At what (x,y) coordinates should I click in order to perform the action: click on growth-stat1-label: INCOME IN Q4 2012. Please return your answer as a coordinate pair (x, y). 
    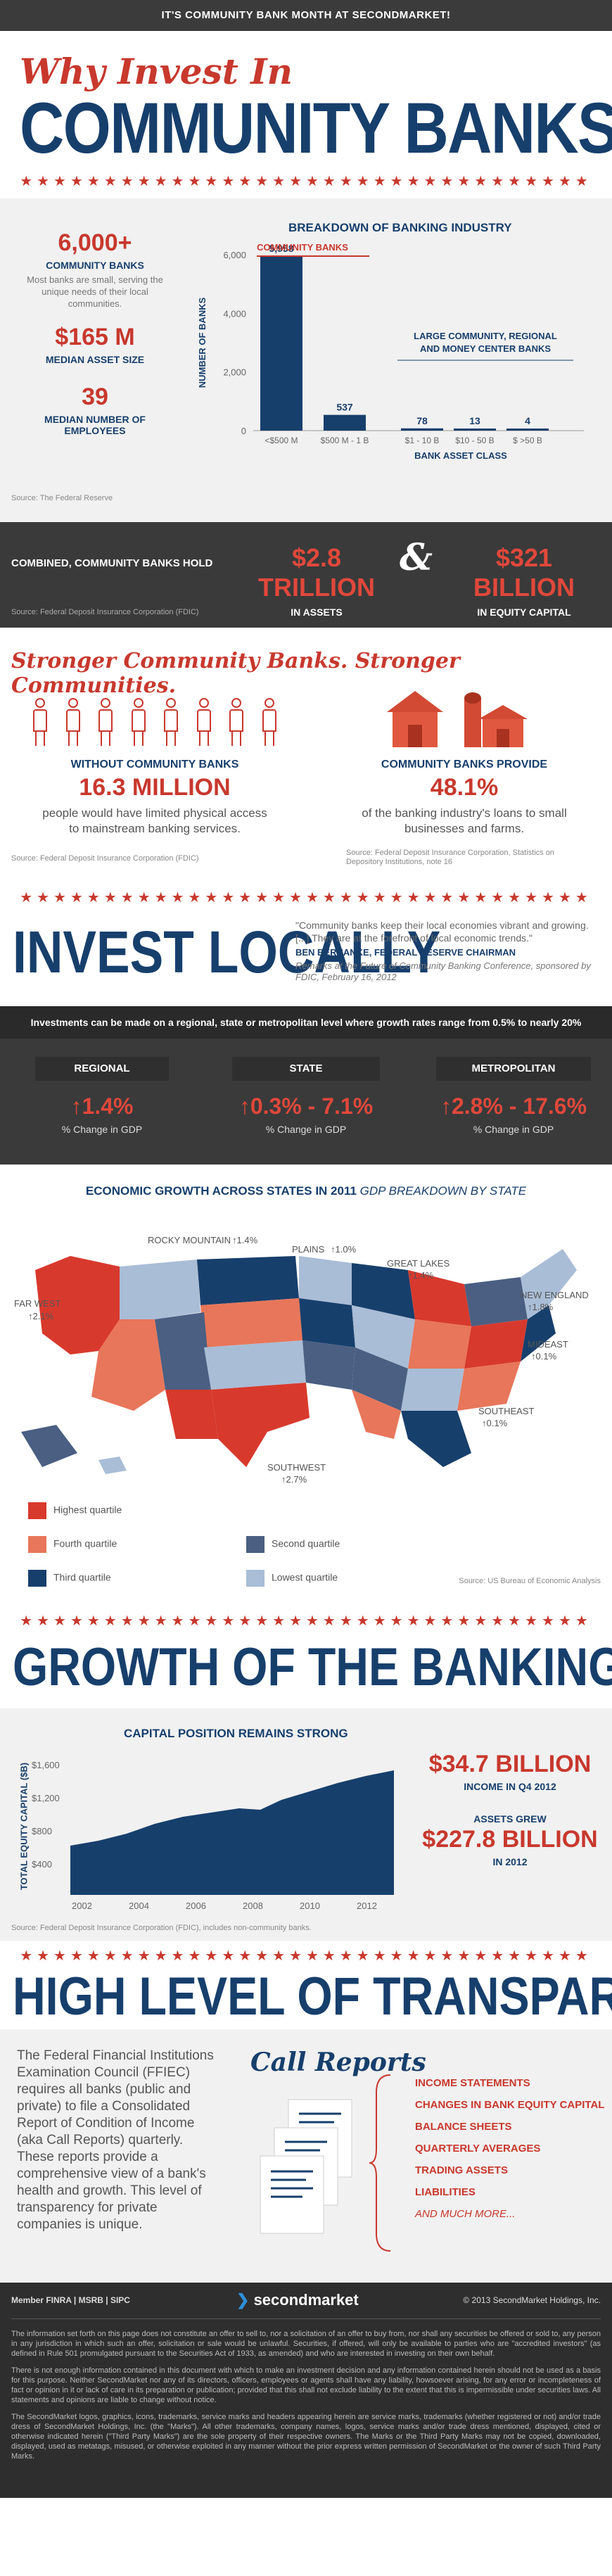
    Looking at the image, I should click on (510, 1786).